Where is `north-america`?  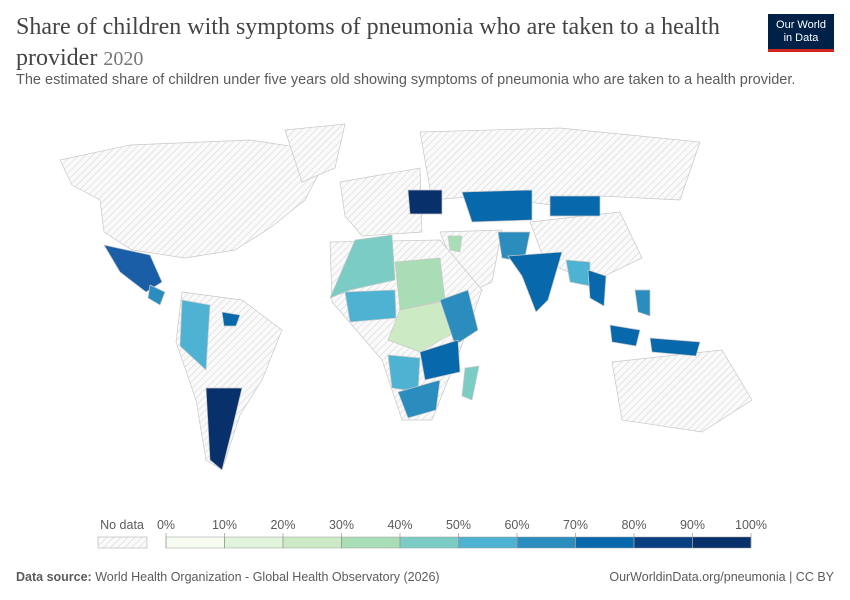 north-america is located at coordinates (195, 199).